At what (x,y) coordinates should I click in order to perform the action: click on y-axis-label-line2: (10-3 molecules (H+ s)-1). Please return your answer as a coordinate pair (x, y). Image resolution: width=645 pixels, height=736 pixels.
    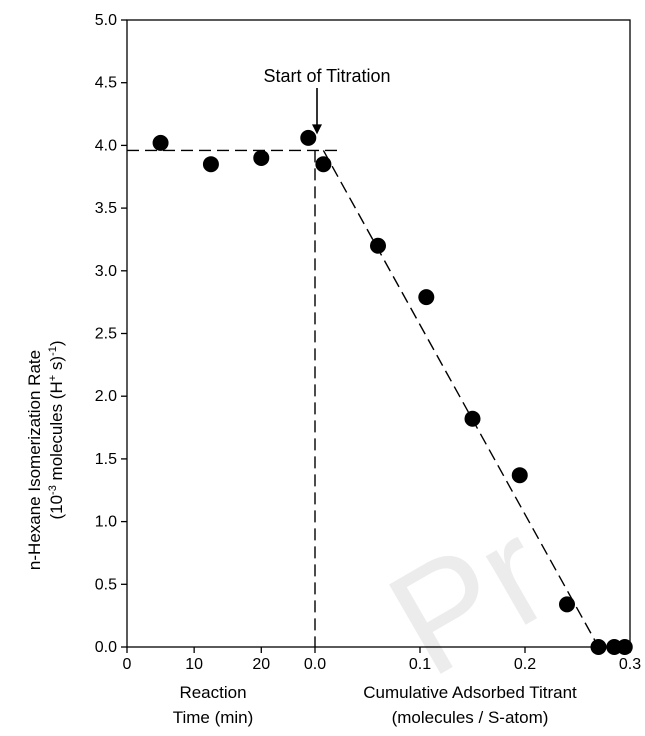
    Looking at the image, I should click on (56, 429).